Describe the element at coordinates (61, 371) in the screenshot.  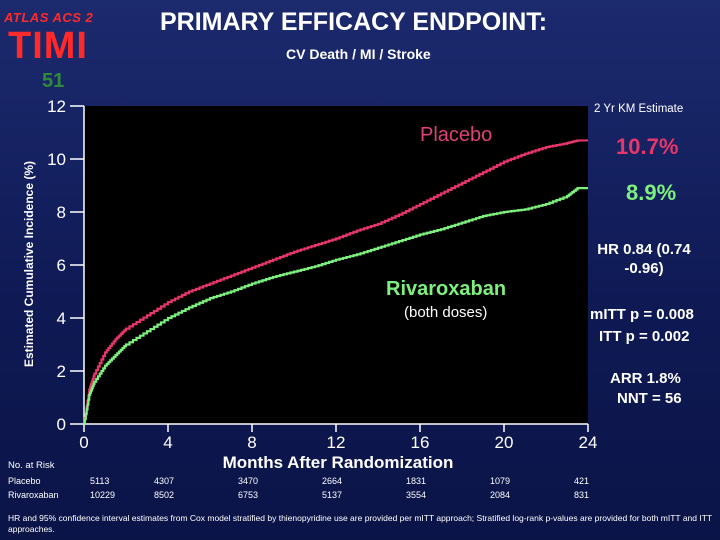
I see `y-tick-label: 2` at that location.